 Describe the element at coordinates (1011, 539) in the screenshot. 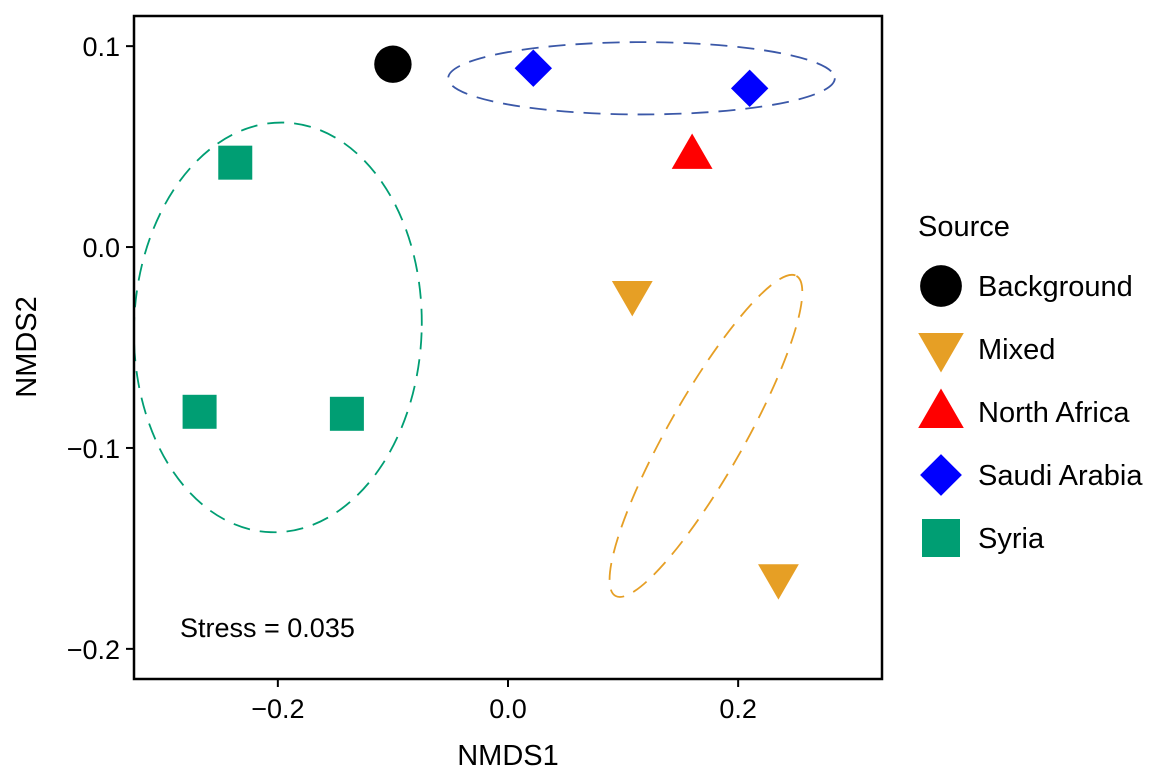

I see `legend-label-syria: Syria` at that location.